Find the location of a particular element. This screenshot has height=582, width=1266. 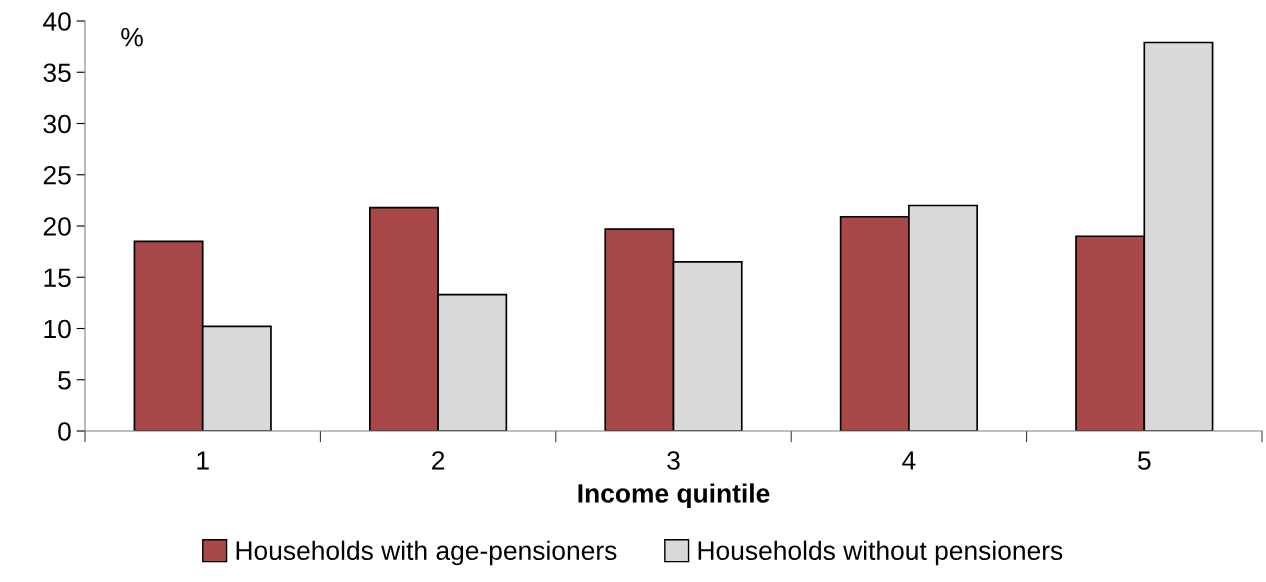

y-tick-label: 20 is located at coordinates (57, 226).